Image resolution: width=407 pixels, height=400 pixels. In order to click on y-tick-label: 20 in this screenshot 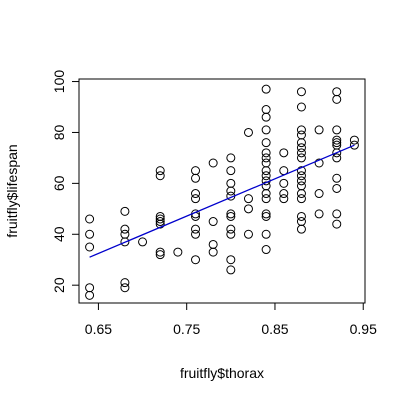, I will do `click(59, 285)`.